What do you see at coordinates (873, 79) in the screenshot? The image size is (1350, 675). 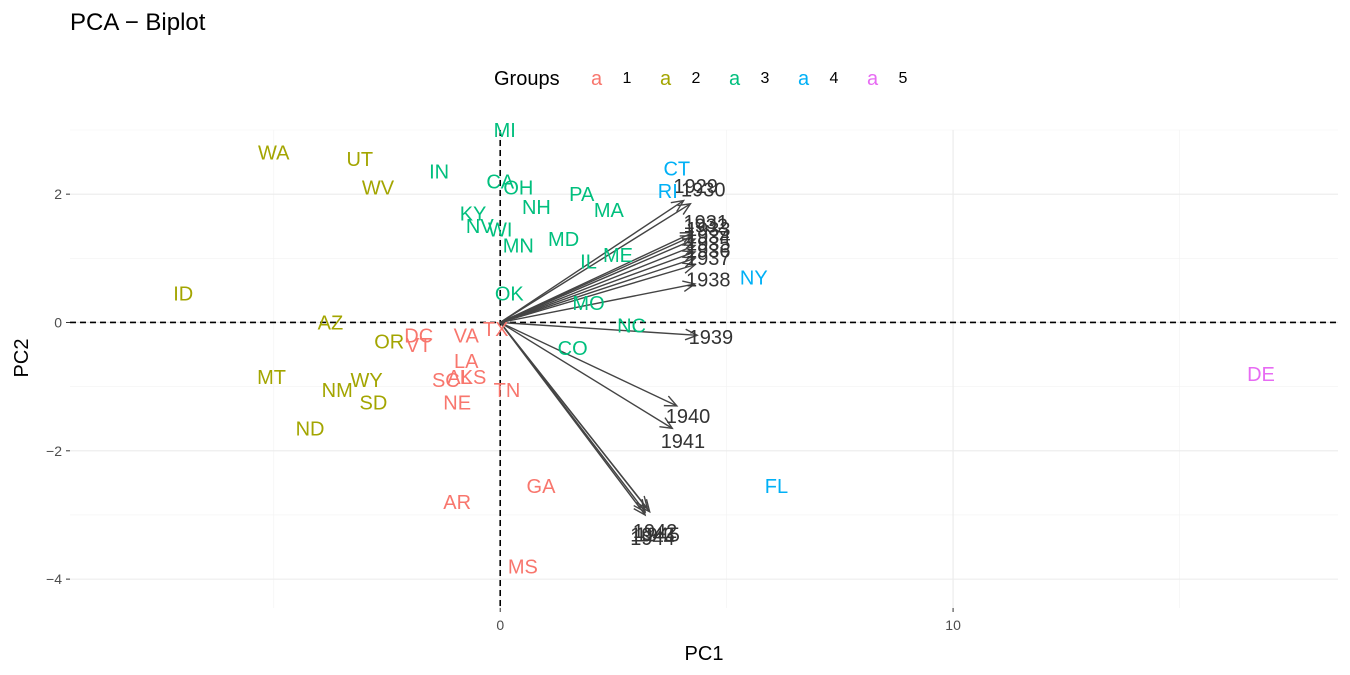 I see `legend-key-5: a` at bounding box center [873, 79].